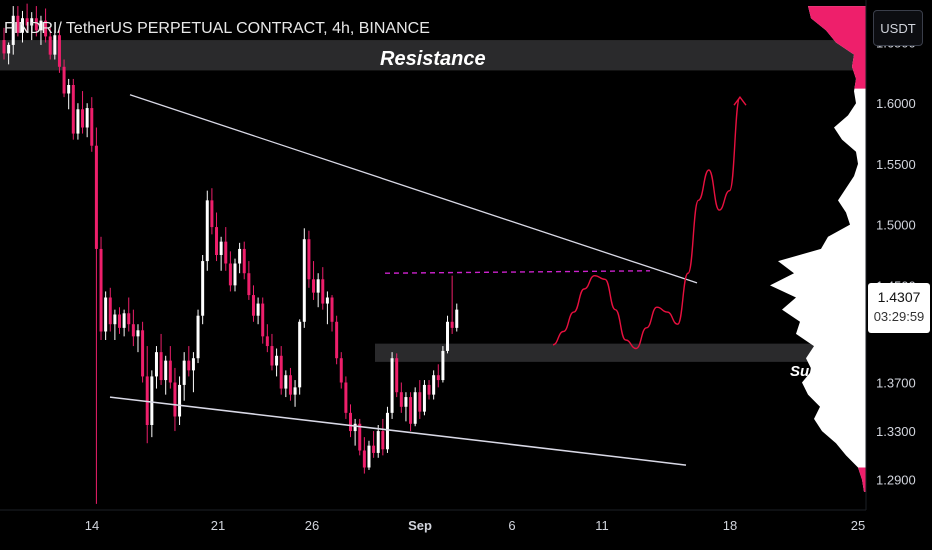  What do you see at coordinates (517, 272) in the screenshot?
I see `breakout-level-line` at bounding box center [517, 272].